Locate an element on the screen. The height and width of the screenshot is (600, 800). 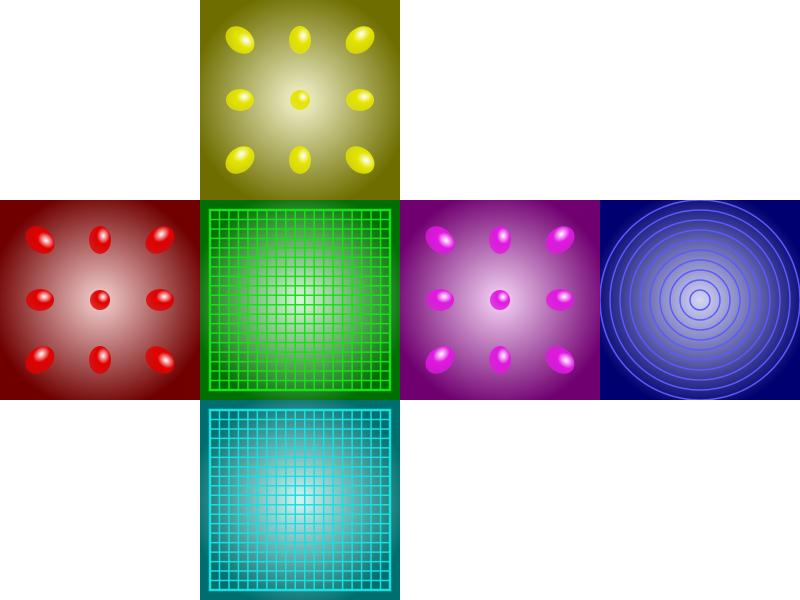
bottom-grid is located at coordinates (300, 500).